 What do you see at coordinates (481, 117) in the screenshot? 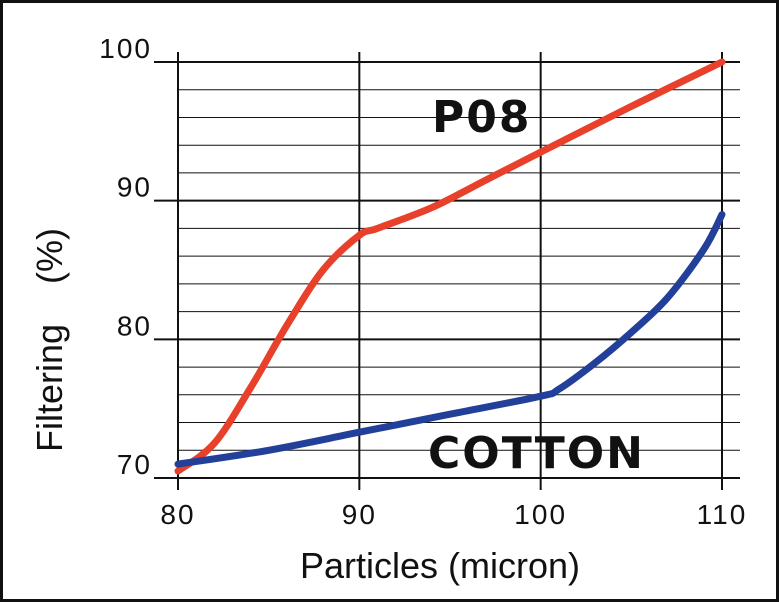
I see `series-label-p08: P08` at bounding box center [481, 117].